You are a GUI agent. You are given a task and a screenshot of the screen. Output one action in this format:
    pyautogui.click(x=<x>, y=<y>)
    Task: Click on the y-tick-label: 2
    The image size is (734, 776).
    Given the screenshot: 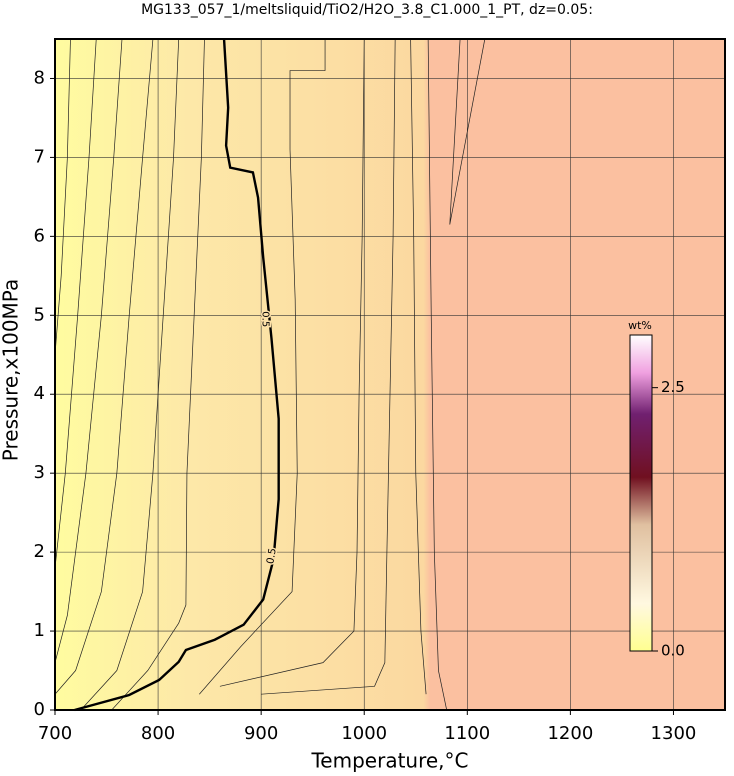 What is the action you would take?
    pyautogui.click(x=39, y=551)
    